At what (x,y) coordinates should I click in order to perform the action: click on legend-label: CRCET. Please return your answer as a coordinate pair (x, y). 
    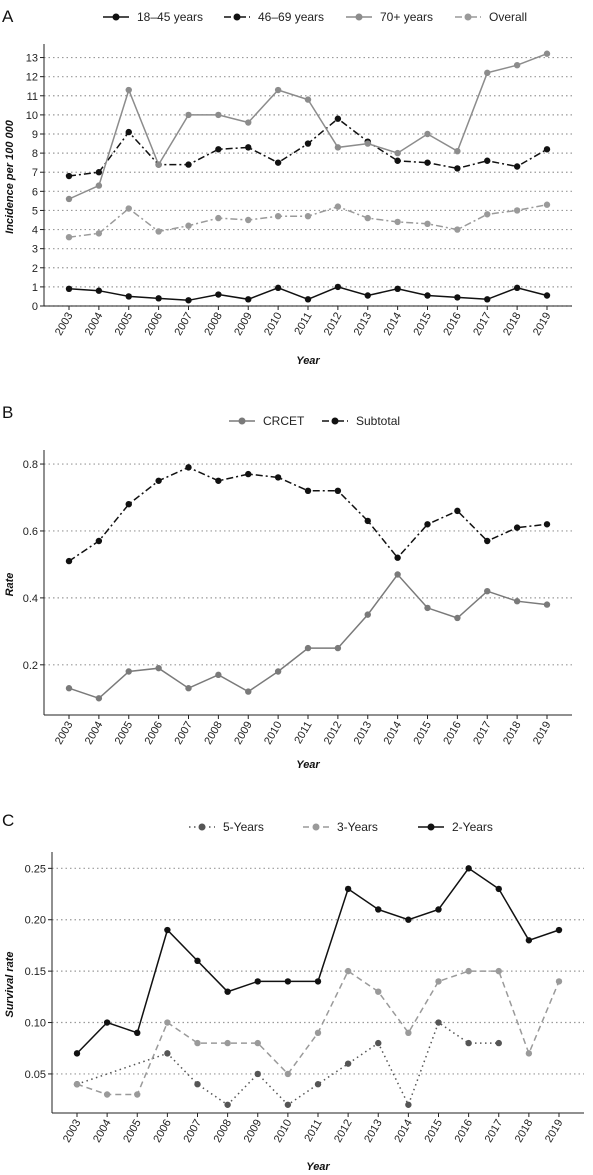
    Looking at the image, I should click on (284, 421).